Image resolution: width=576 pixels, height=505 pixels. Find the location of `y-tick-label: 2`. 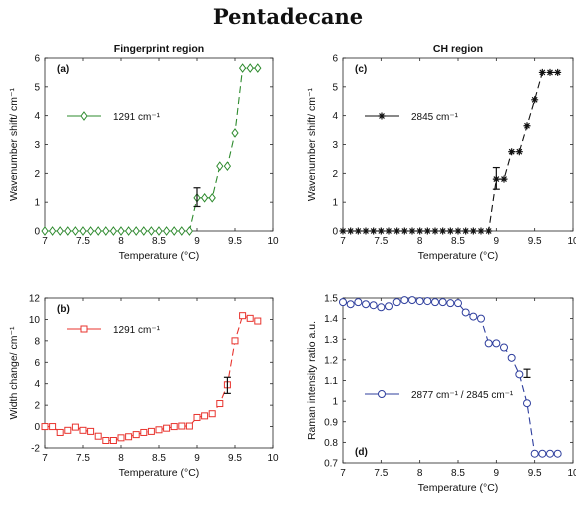

y-tick-label: 2 is located at coordinates (335, 174).